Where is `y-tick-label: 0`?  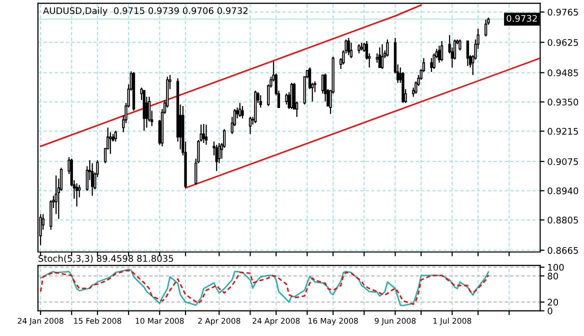 y-tick-label: 0 is located at coordinates (550, 311).